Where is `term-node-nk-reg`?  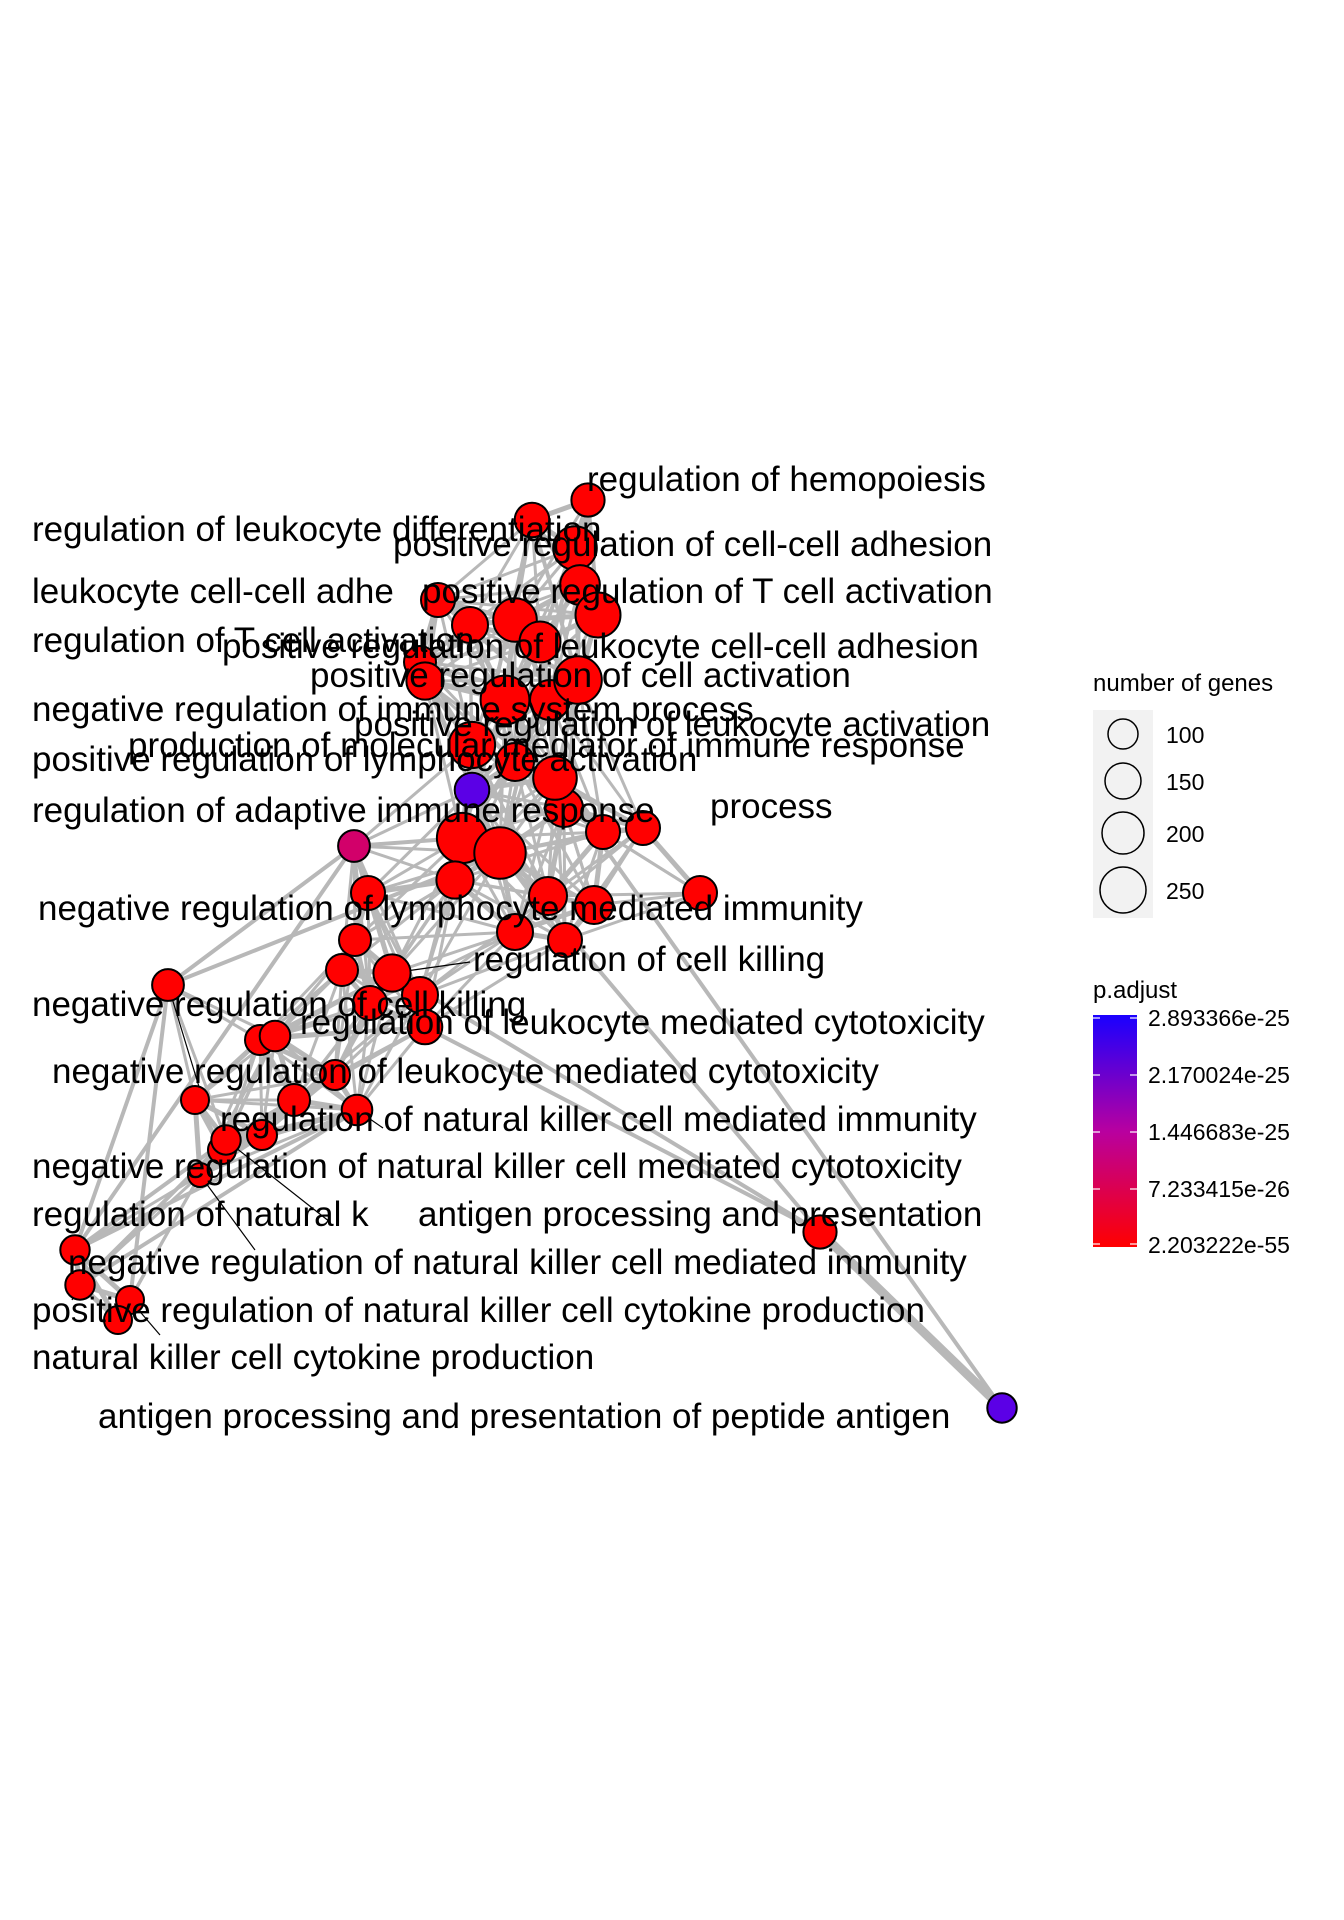
term-node-nk-reg is located at coordinates (75, 1250).